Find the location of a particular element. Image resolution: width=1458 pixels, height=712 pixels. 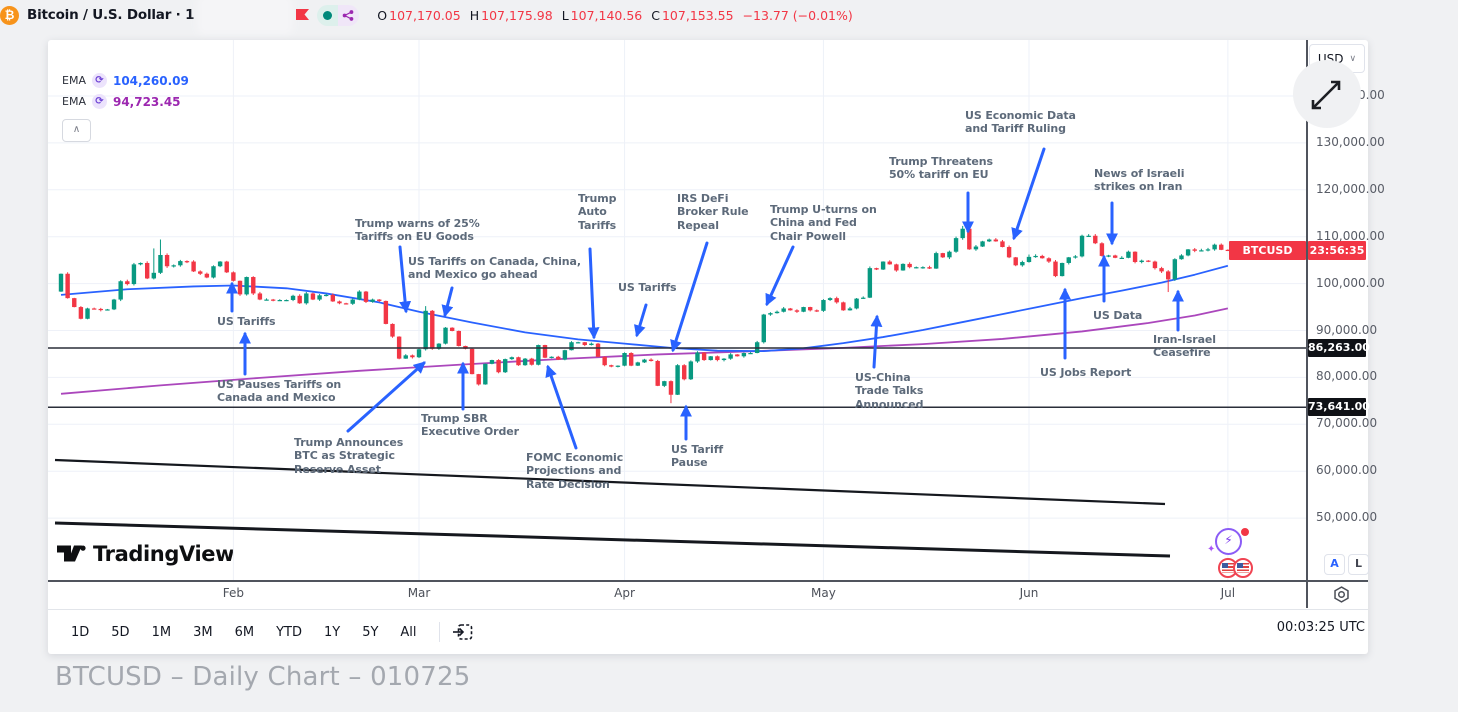

ohlc-key: H is located at coordinates (474, 15).